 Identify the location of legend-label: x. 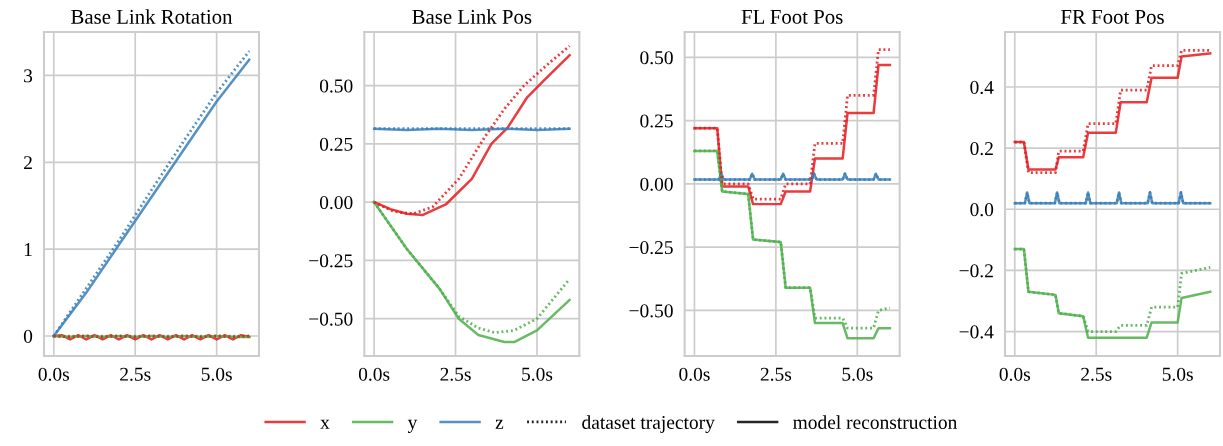
(325, 424).